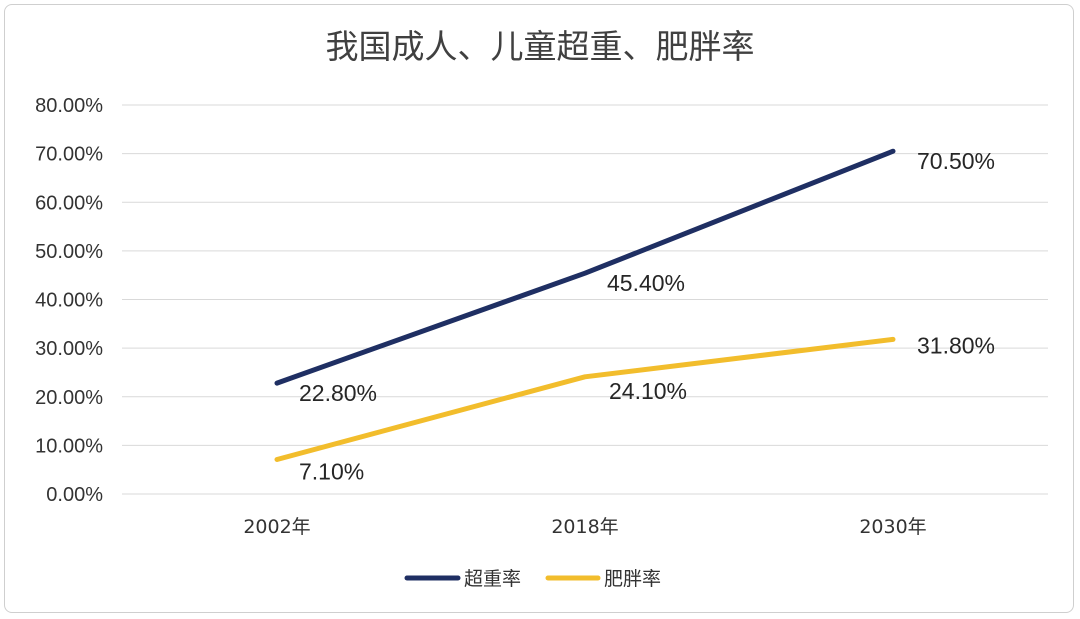  I want to click on y-tick-label: 20.00%, so click(69, 398).